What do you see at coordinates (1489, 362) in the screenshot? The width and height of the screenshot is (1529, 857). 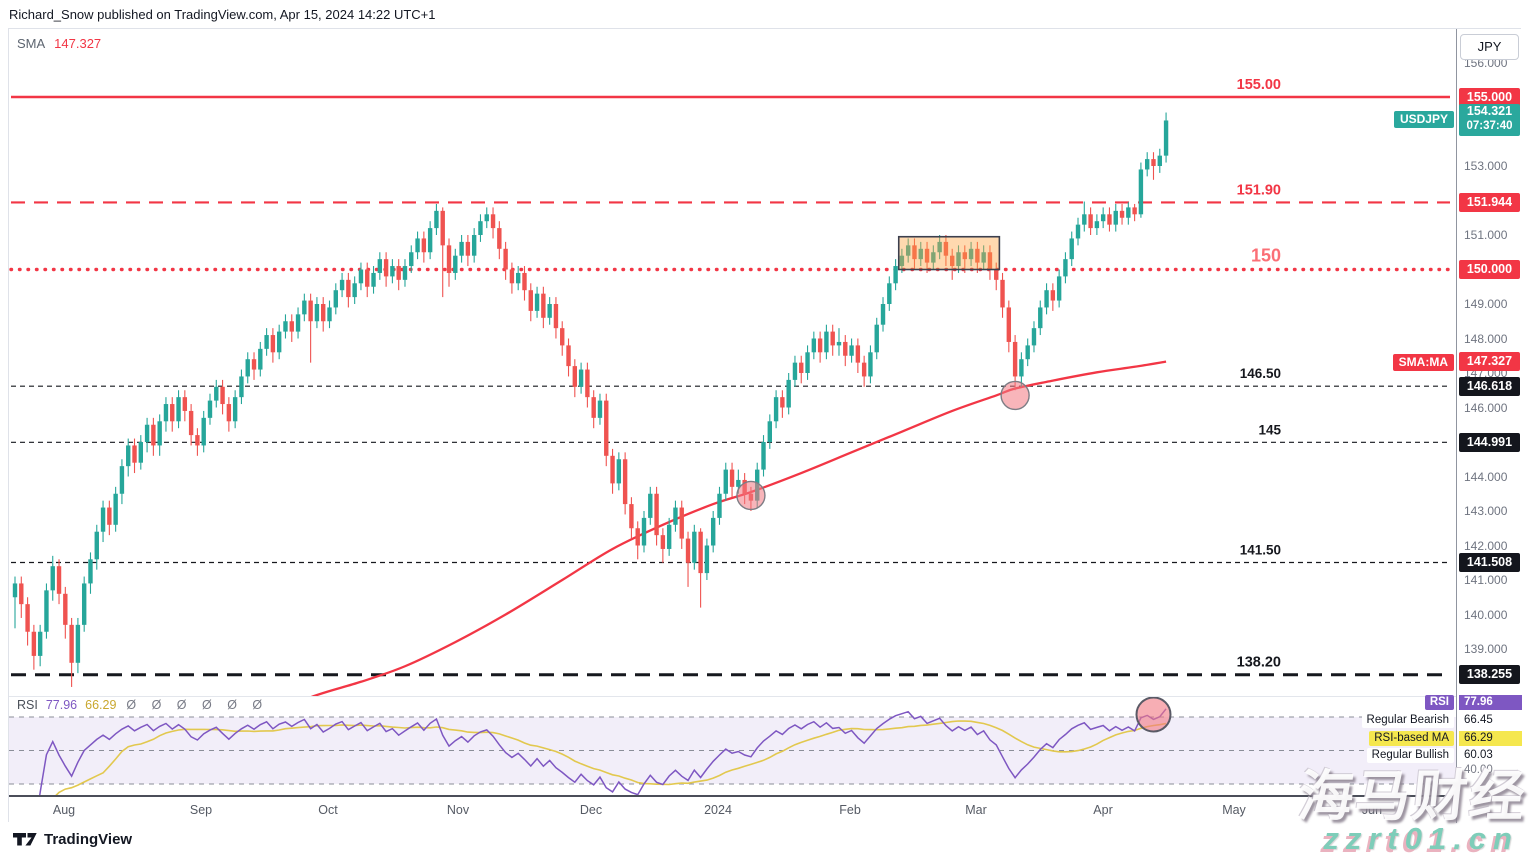 I see `axis-price-badge: 147.327` at bounding box center [1489, 362].